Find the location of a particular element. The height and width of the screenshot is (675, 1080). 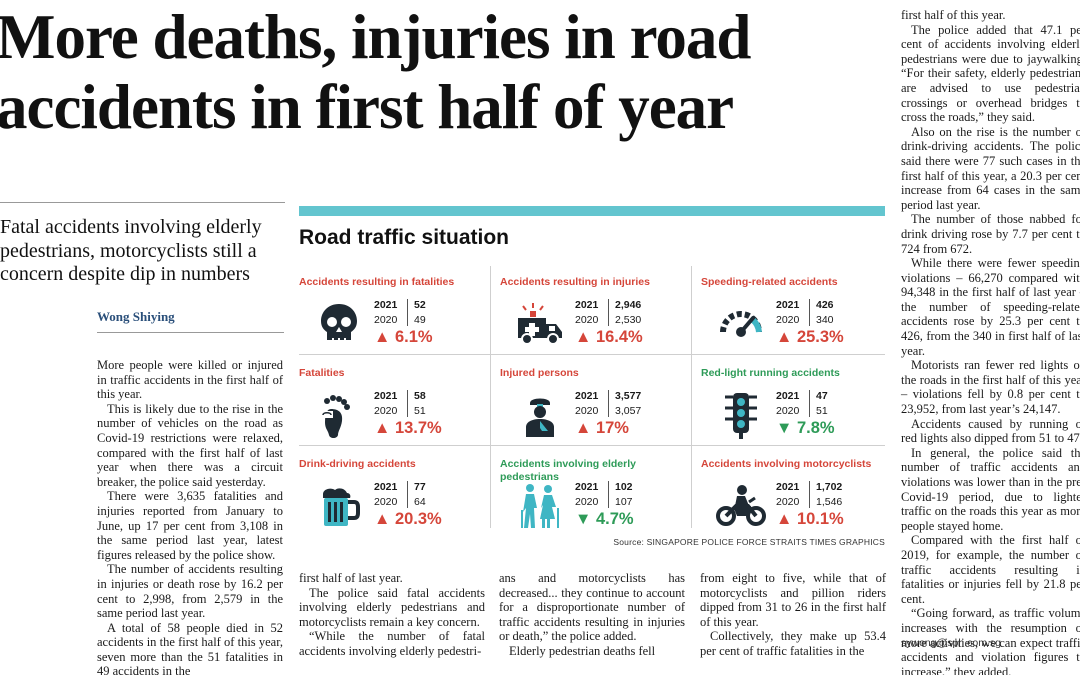

speedometer-icon is located at coordinates (741, 324).